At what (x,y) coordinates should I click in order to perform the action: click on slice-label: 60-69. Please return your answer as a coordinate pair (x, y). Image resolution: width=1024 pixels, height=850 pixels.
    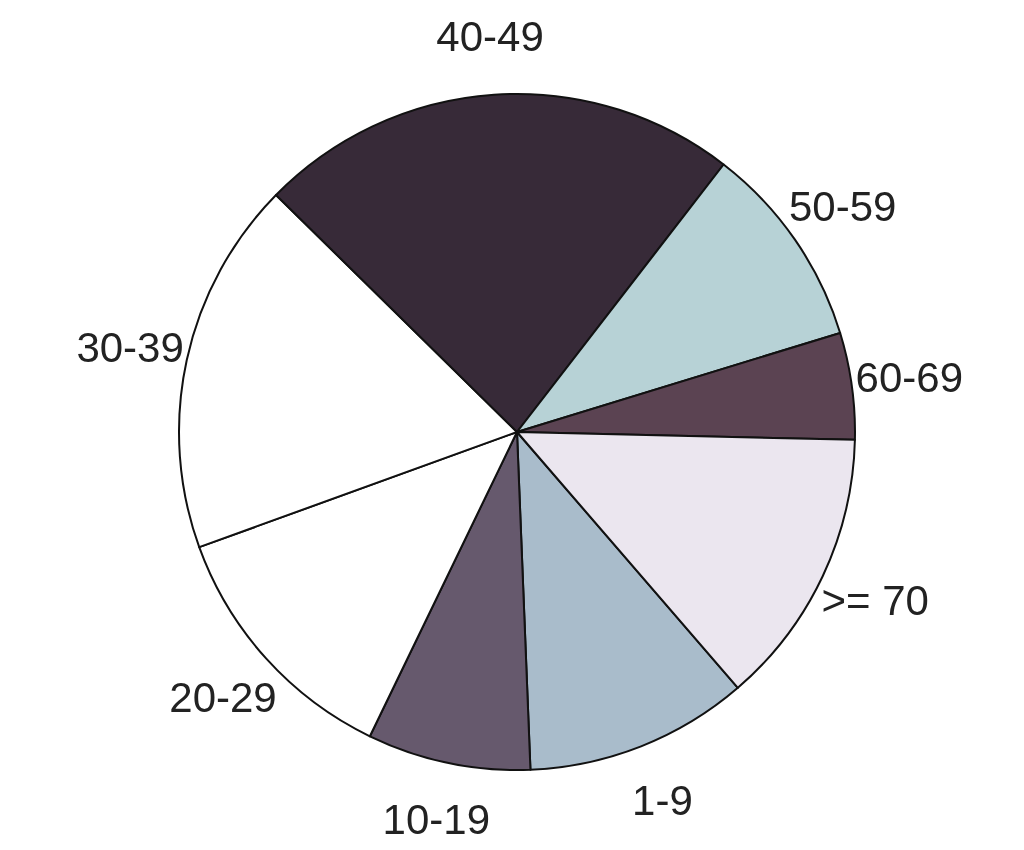
    Looking at the image, I should click on (909, 378).